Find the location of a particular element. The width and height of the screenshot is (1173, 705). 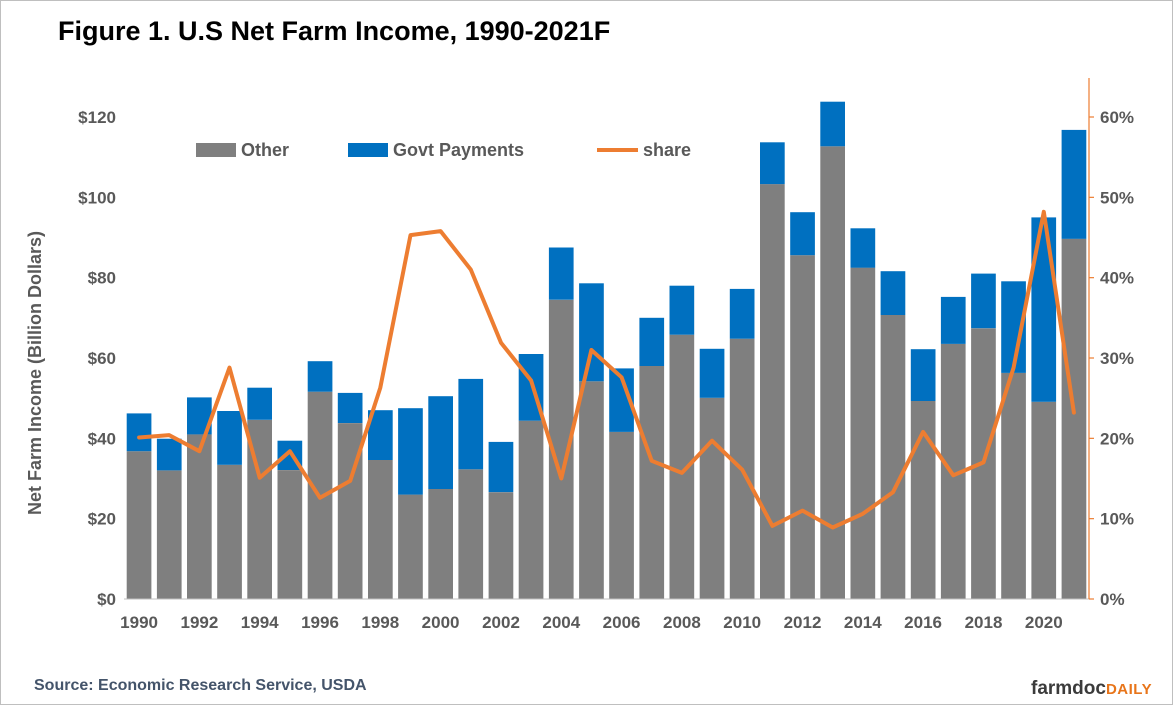

legend-label: Other is located at coordinates (265, 150).